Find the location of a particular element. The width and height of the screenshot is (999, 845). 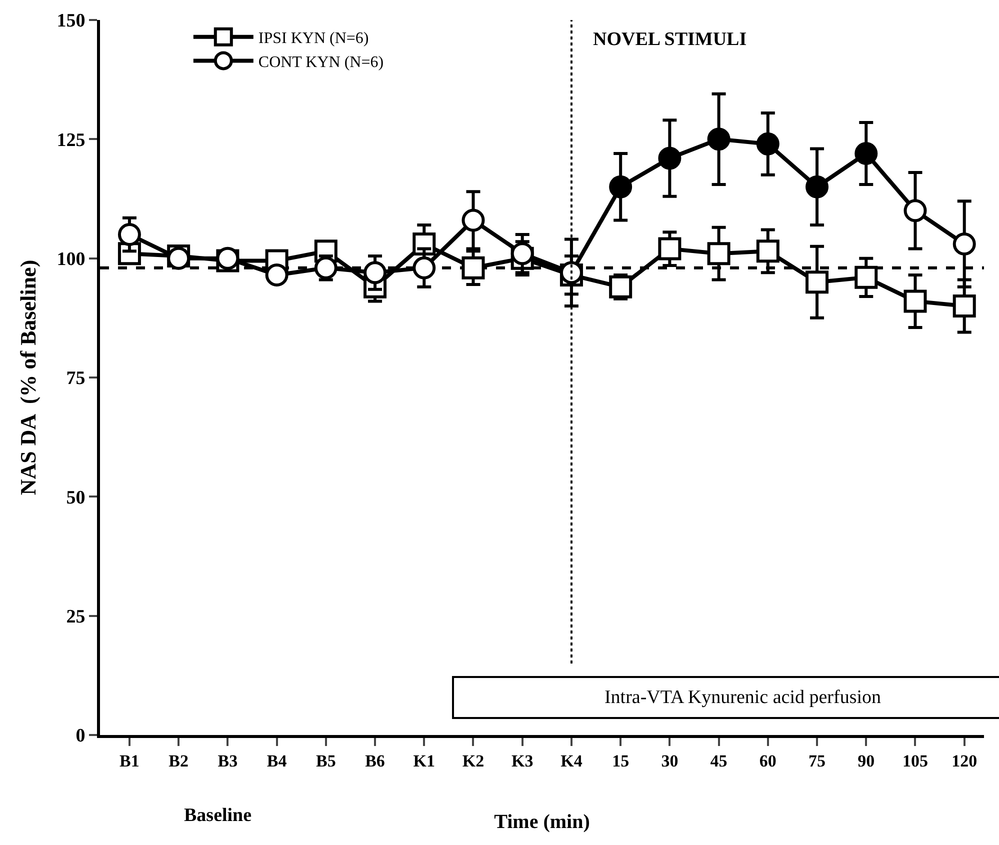

x-tick-label: B4 is located at coordinates (277, 760).